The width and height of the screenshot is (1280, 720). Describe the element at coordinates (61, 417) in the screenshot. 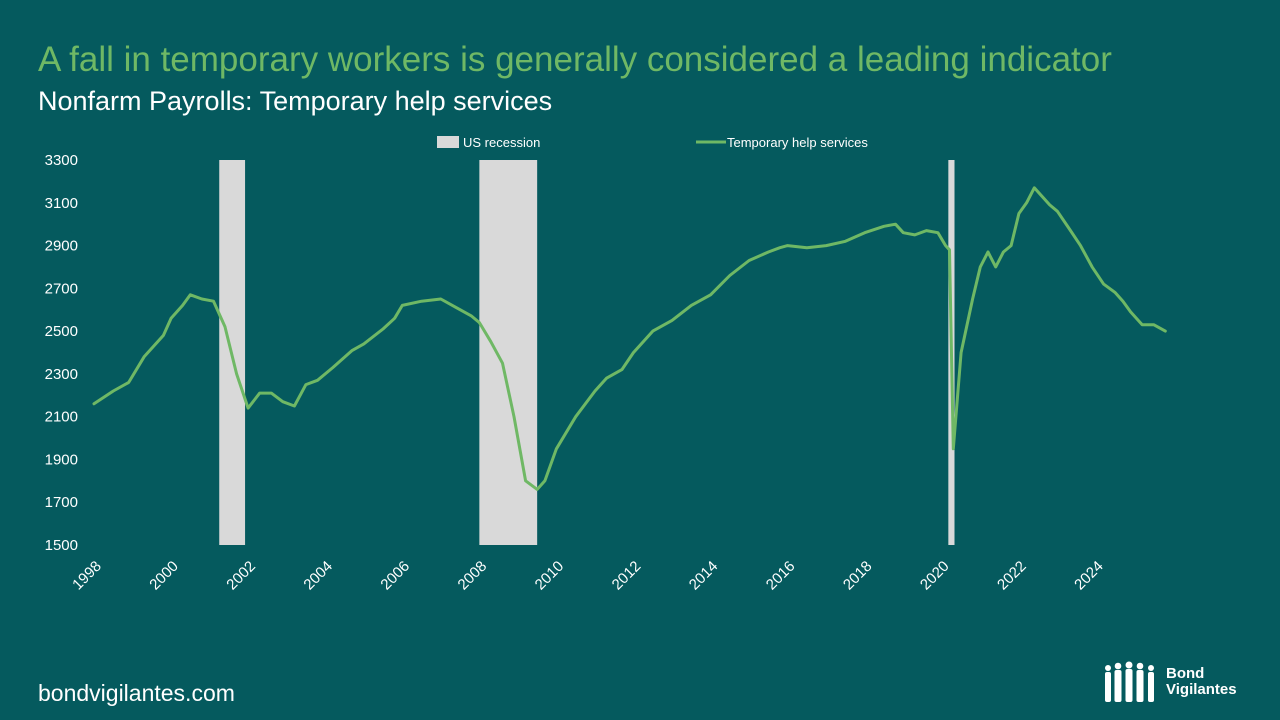

I see `y-tick-label-2100: 2100` at that location.